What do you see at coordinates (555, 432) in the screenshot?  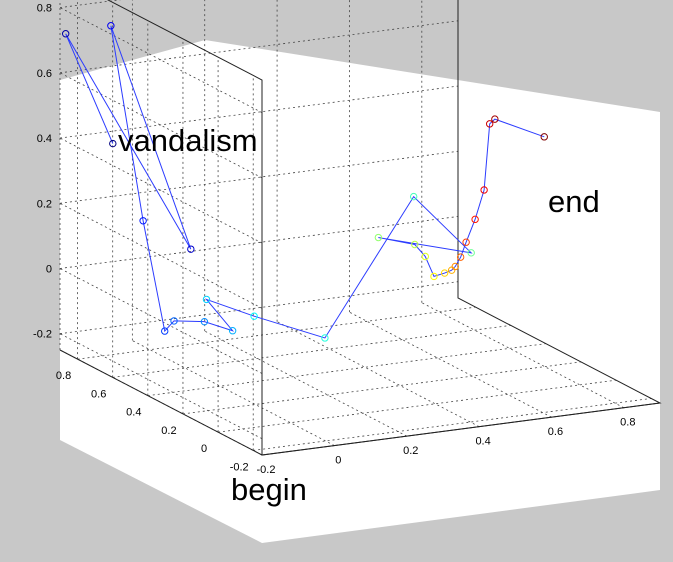 I see `x-tick-label: 0.6` at bounding box center [555, 432].